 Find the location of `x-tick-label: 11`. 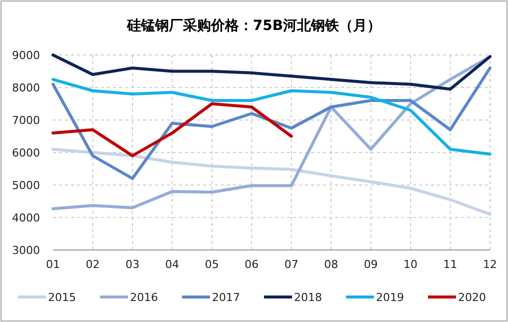

x-tick-label: 11 is located at coordinates (450, 264).